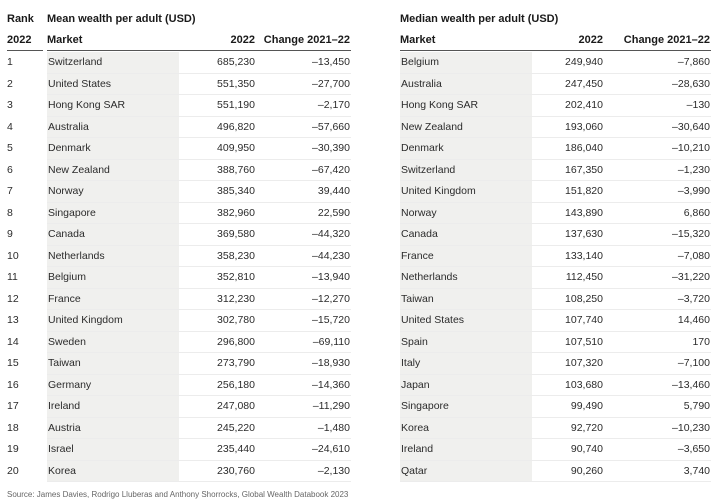 The height and width of the screenshot is (504, 717). Describe the element at coordinates (466, 384) in the screenshot. I see `market-cell: Japan` at that location.